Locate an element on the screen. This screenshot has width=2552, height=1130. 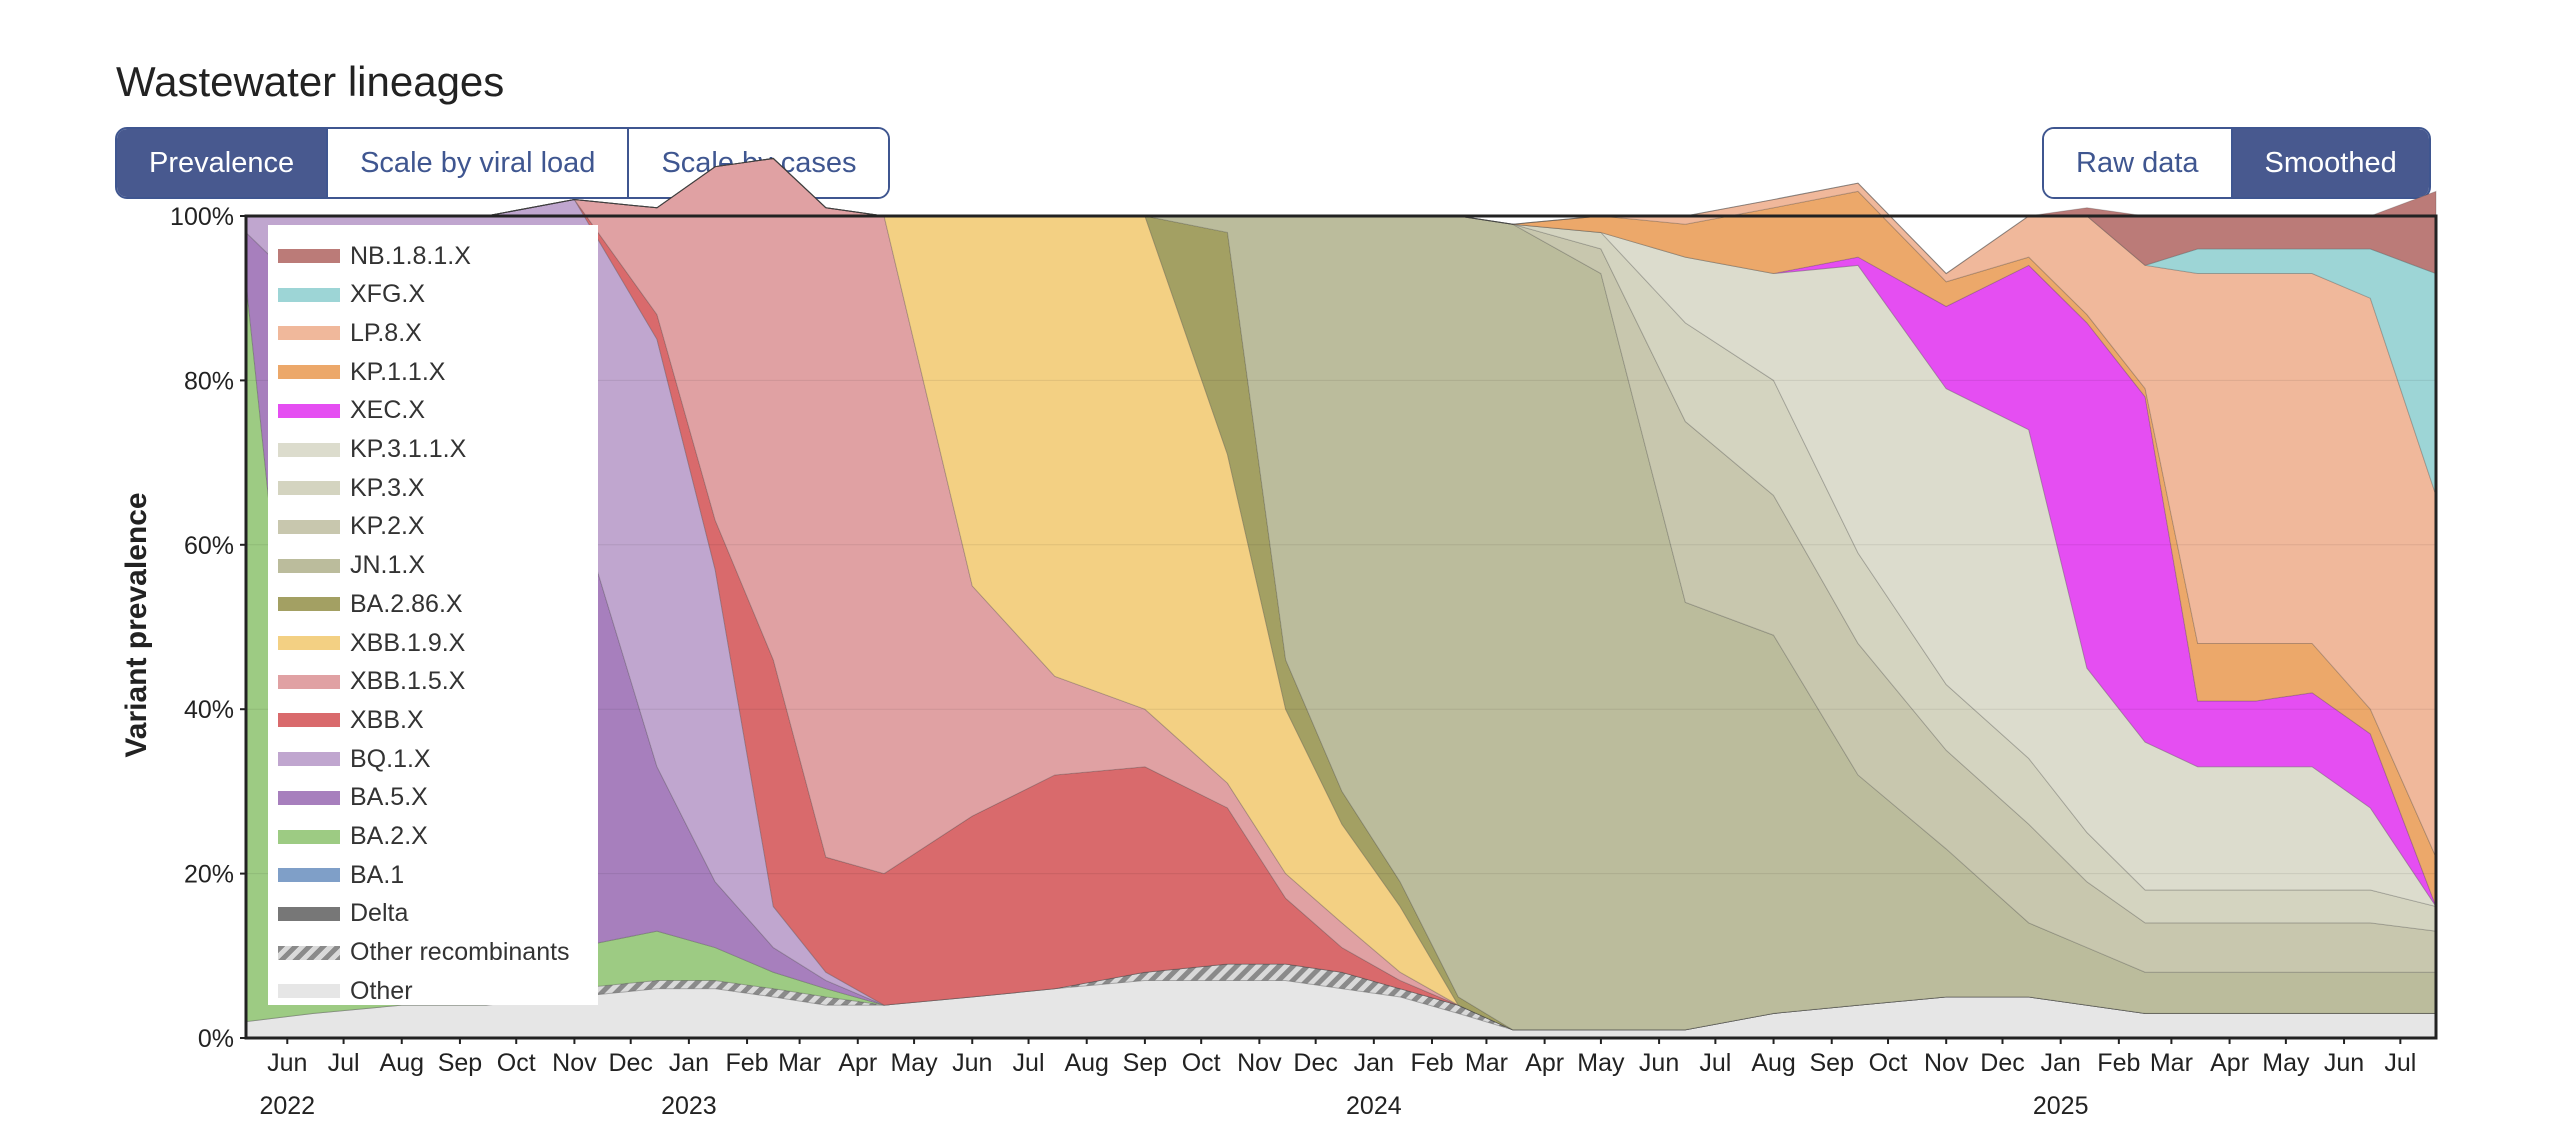
y-tick-label: 80% is located at coordinates (209, 381).